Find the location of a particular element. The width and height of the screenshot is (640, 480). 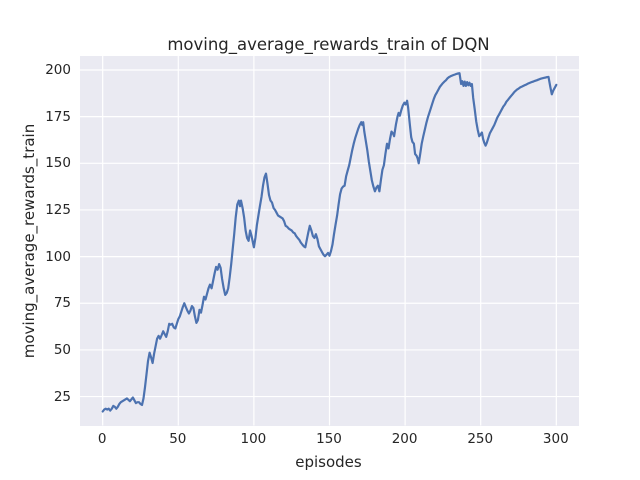

y-tick-label: 175 is located at coordinates (58, 116).